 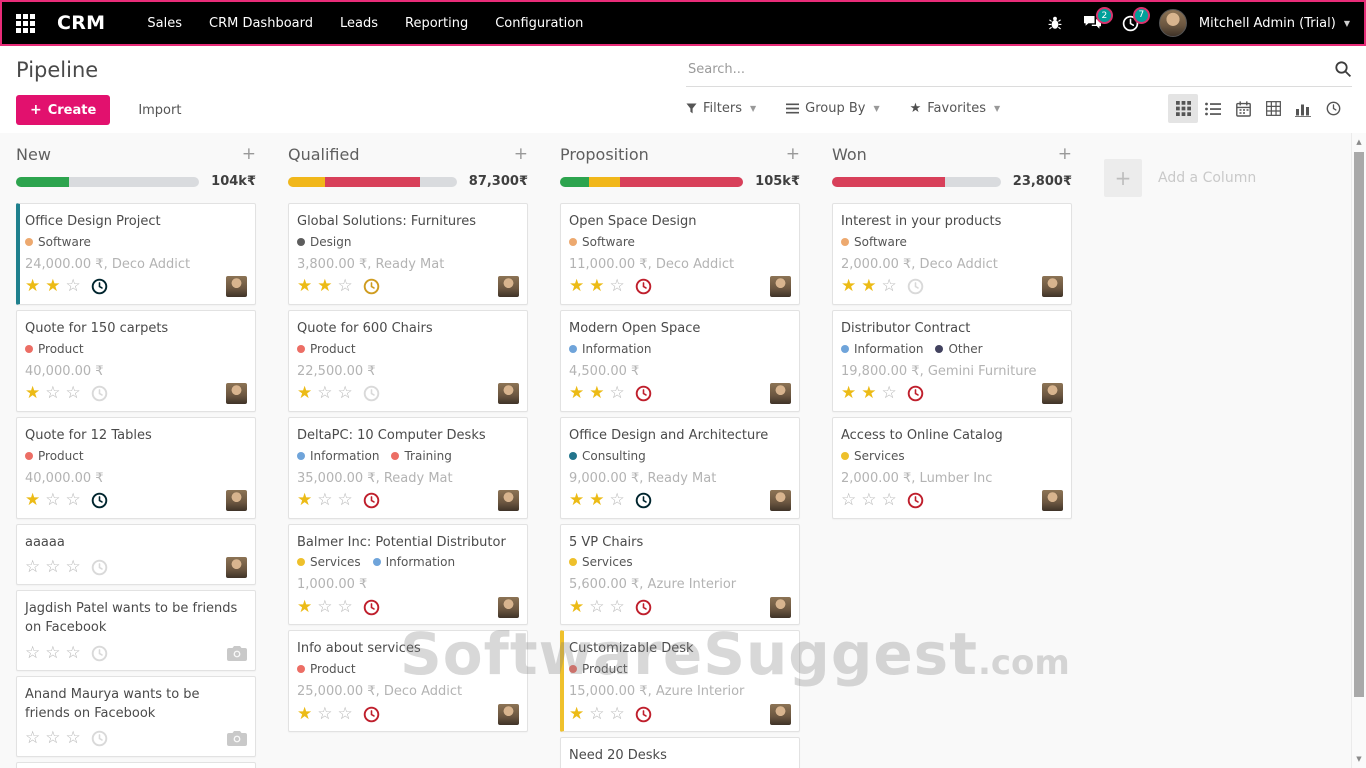 What do you see at coordinates (1333, 108) in the screenshot?
I see `activity-view-button` at bounding box center [1333, 108].